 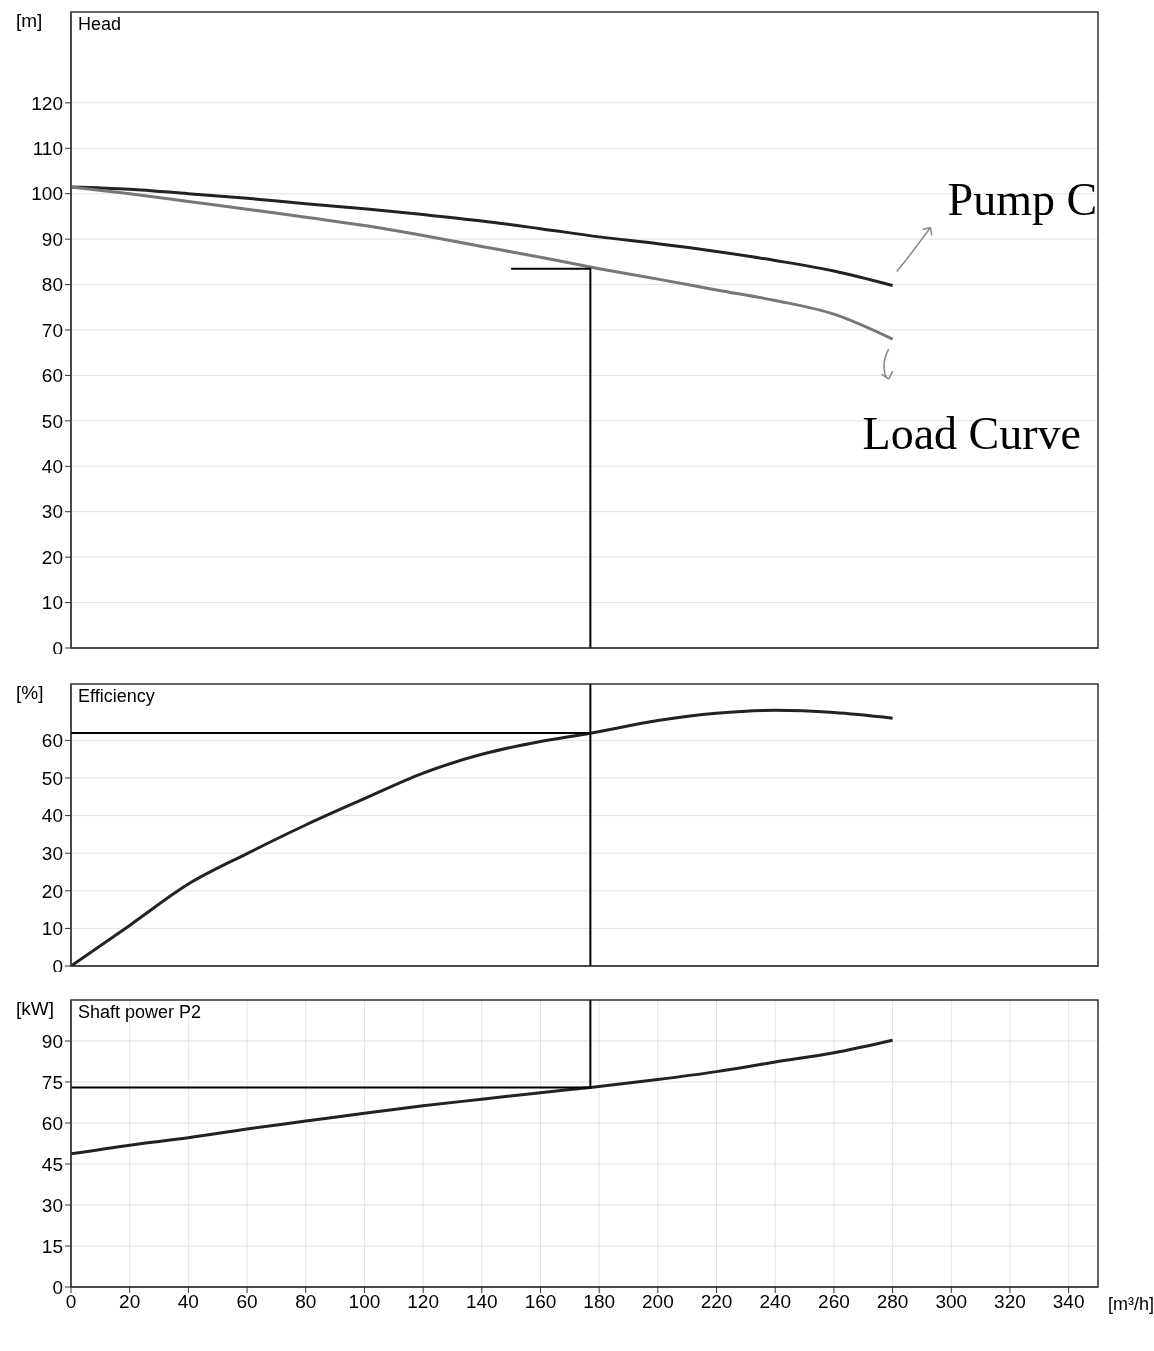 What do you see at coordinates (29, 21) in the screenshot?
I see `y-axis-title: [m]` at bounding box center [29, 21].